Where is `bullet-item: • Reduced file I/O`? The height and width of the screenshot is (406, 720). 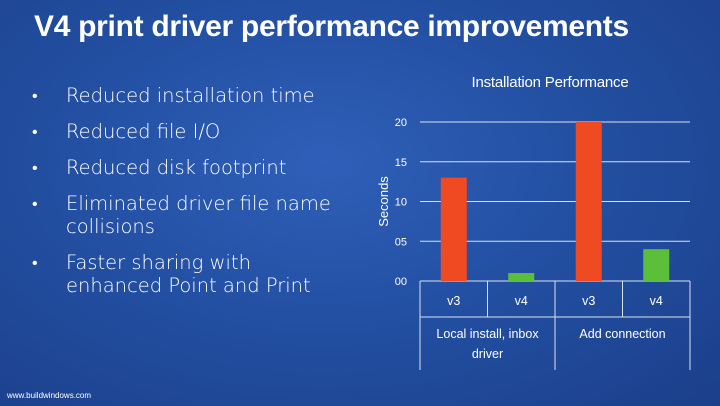 bullet-item: • Reduced file I/O is located at coordinates (190, 131).